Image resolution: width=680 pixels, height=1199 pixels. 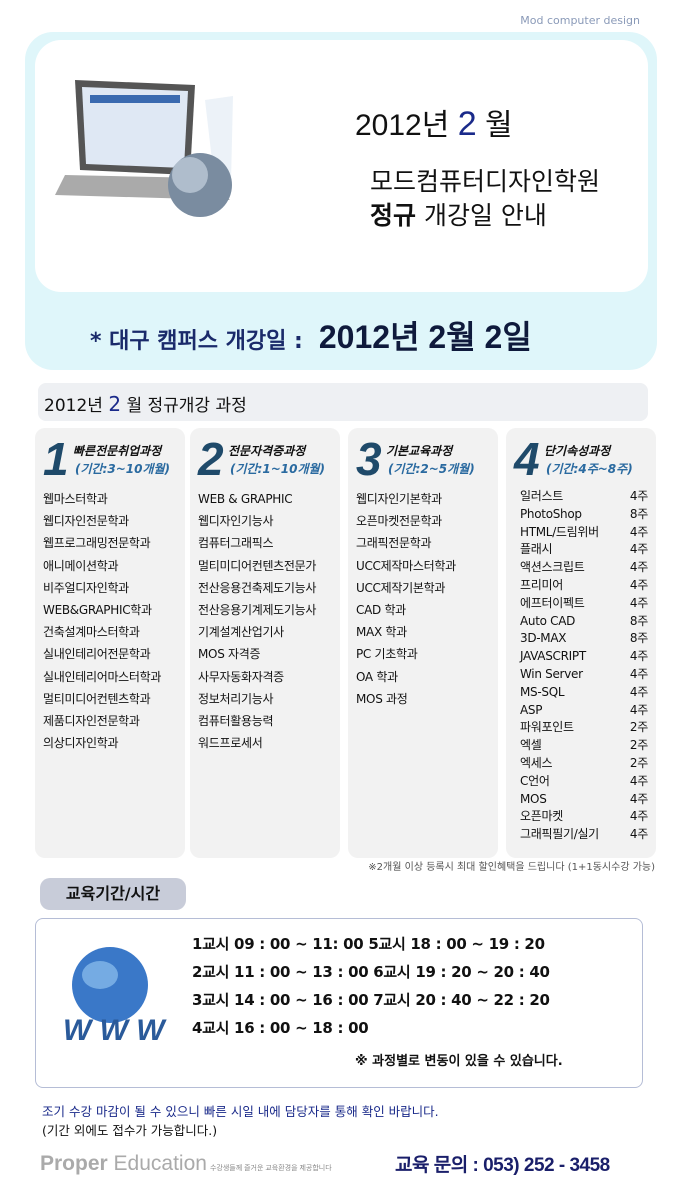 What do you see at coordinates (435, 125) in the screenshot?
I see `year-unit: 년` at bounding box center [435, 125].